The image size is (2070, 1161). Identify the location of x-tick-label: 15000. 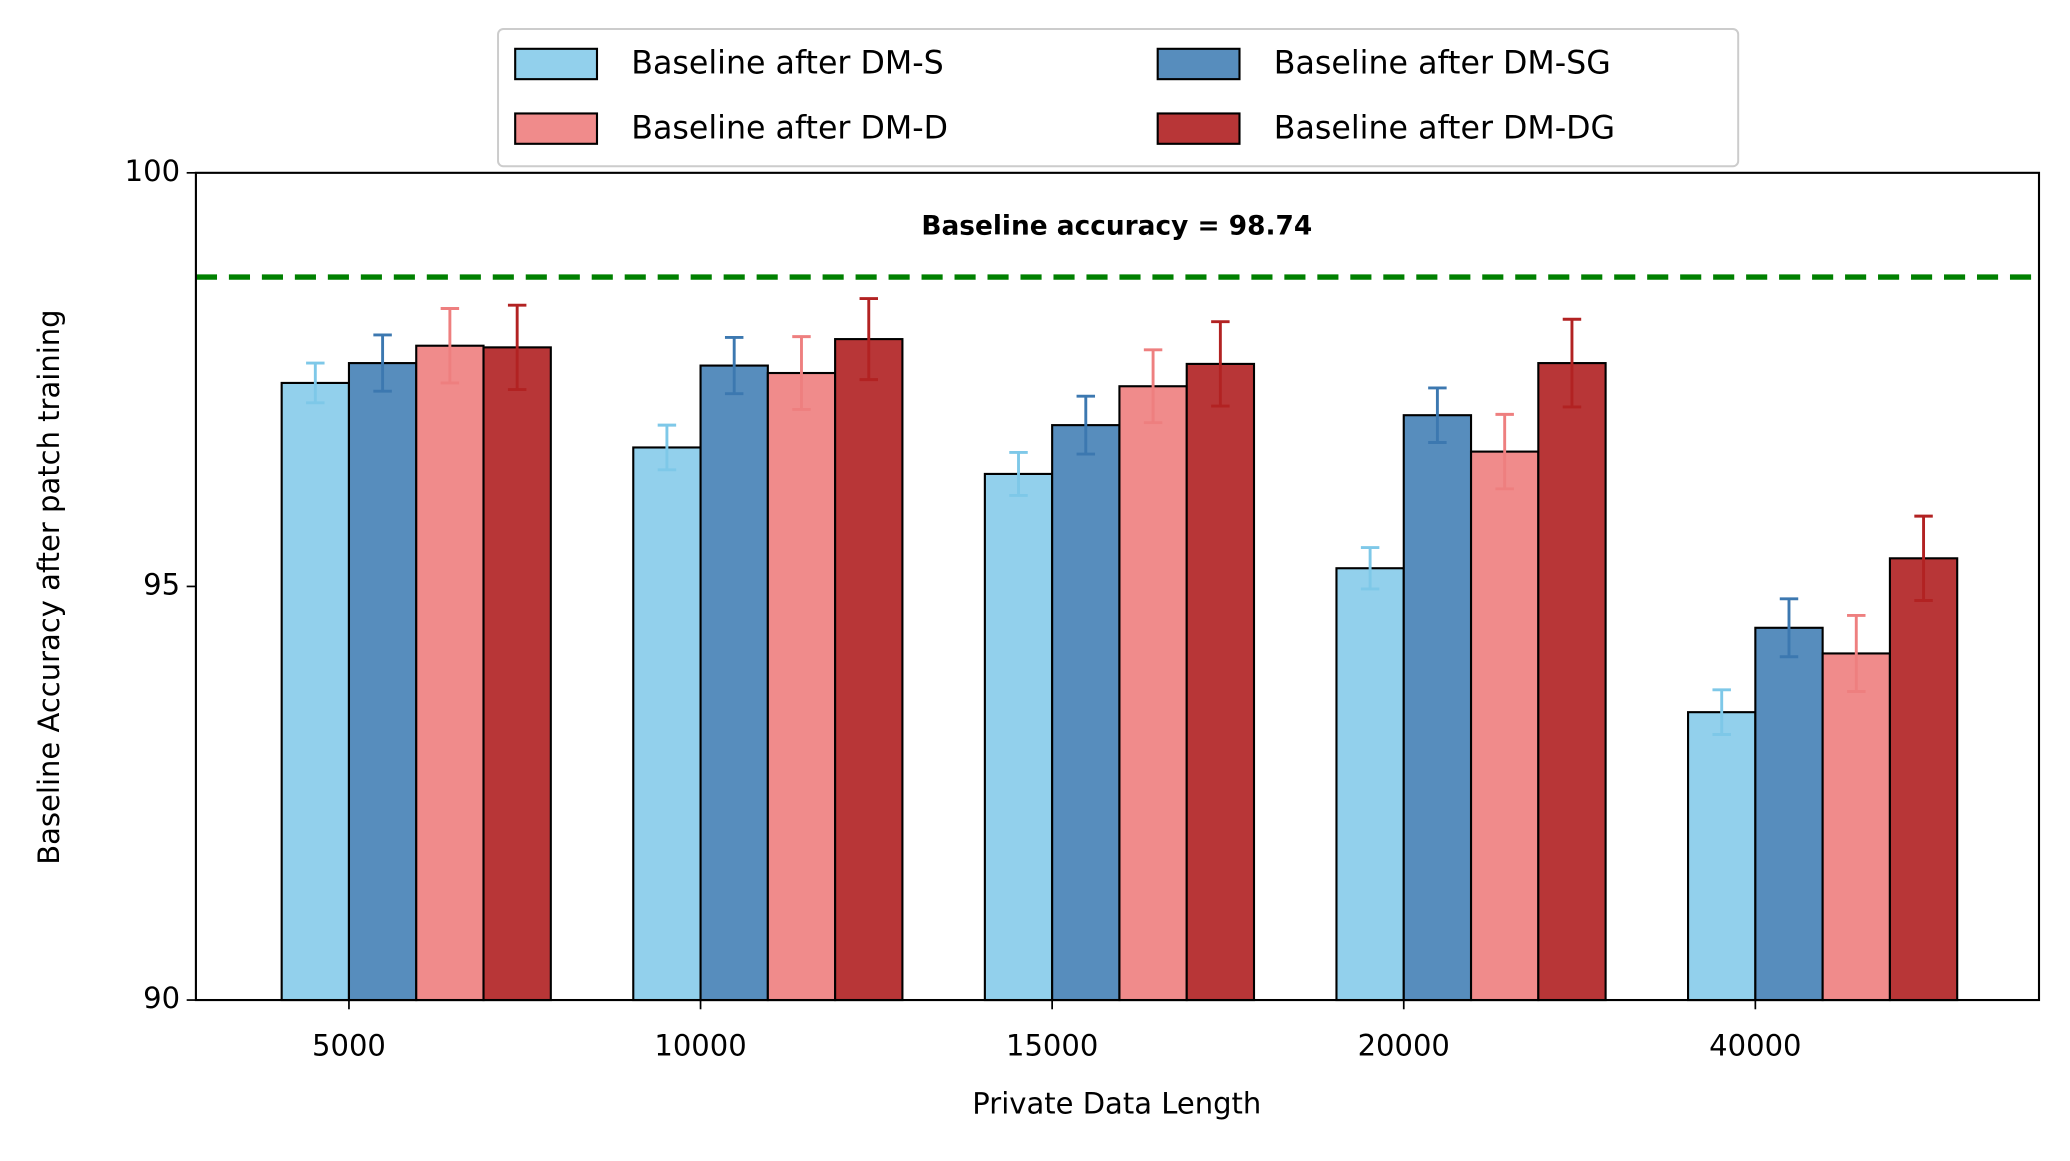
(1052, 1046).